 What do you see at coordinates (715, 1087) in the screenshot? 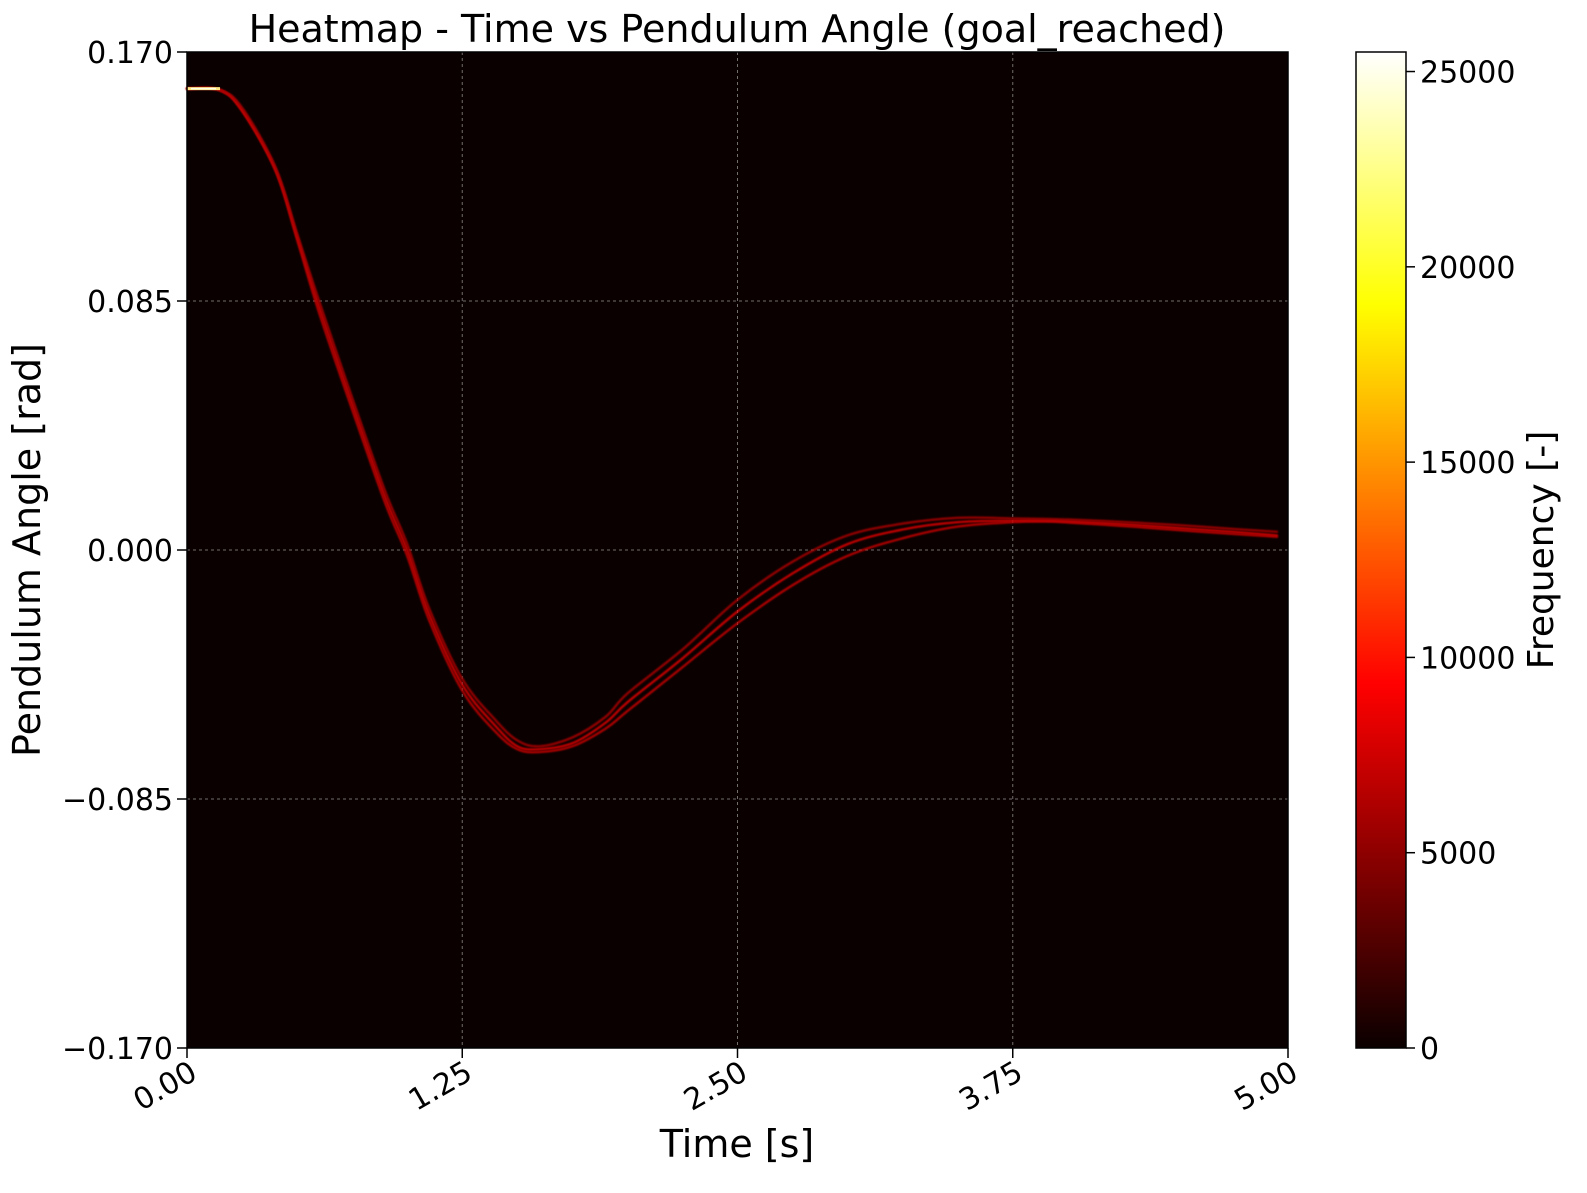
I see `x-tick-label: 2.50` at bounding box center [715, 1087].